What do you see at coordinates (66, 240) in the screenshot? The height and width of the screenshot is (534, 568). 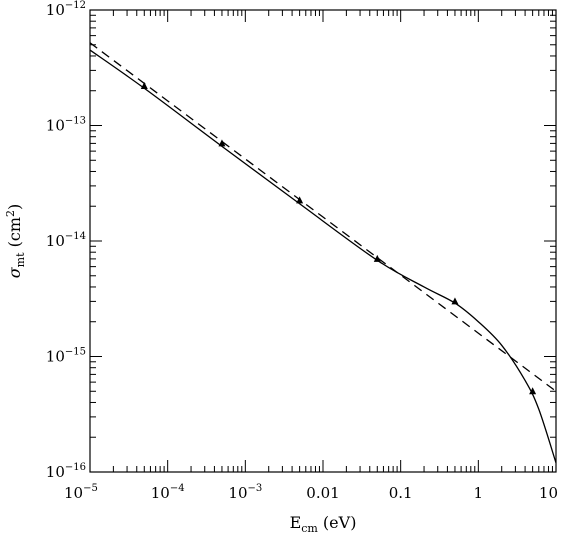 I see `y-tick-label: 10−14` at bounding box center [66, 240].